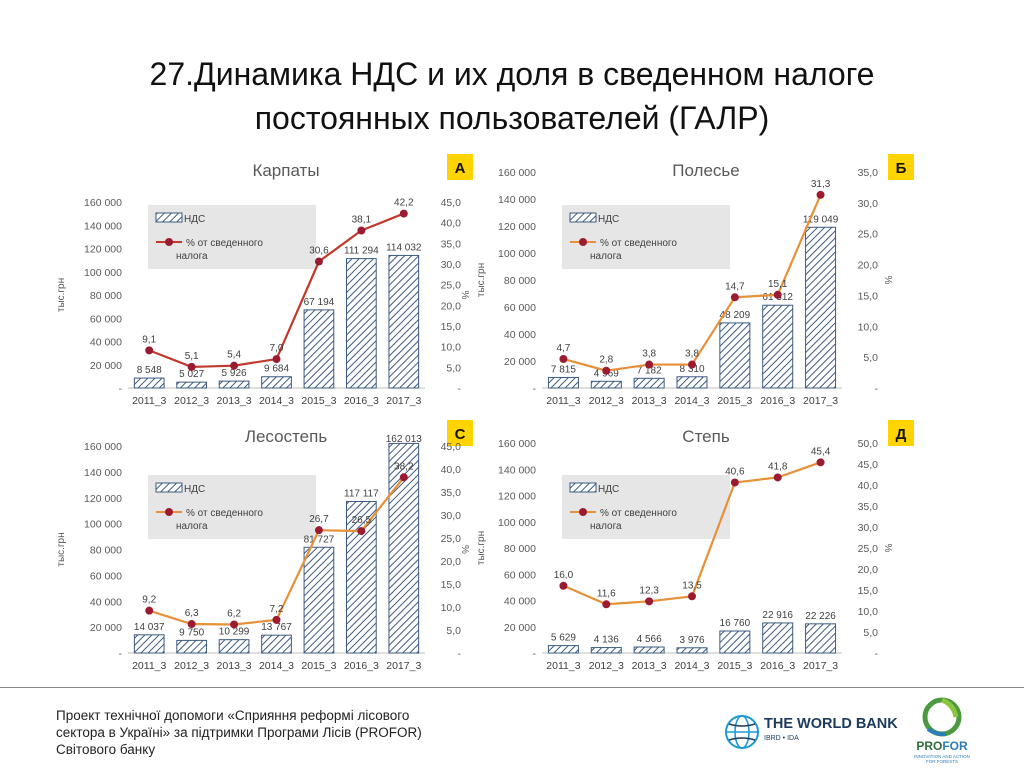  I want to click on y2-tick-label: 20,0, so click(451, 306).